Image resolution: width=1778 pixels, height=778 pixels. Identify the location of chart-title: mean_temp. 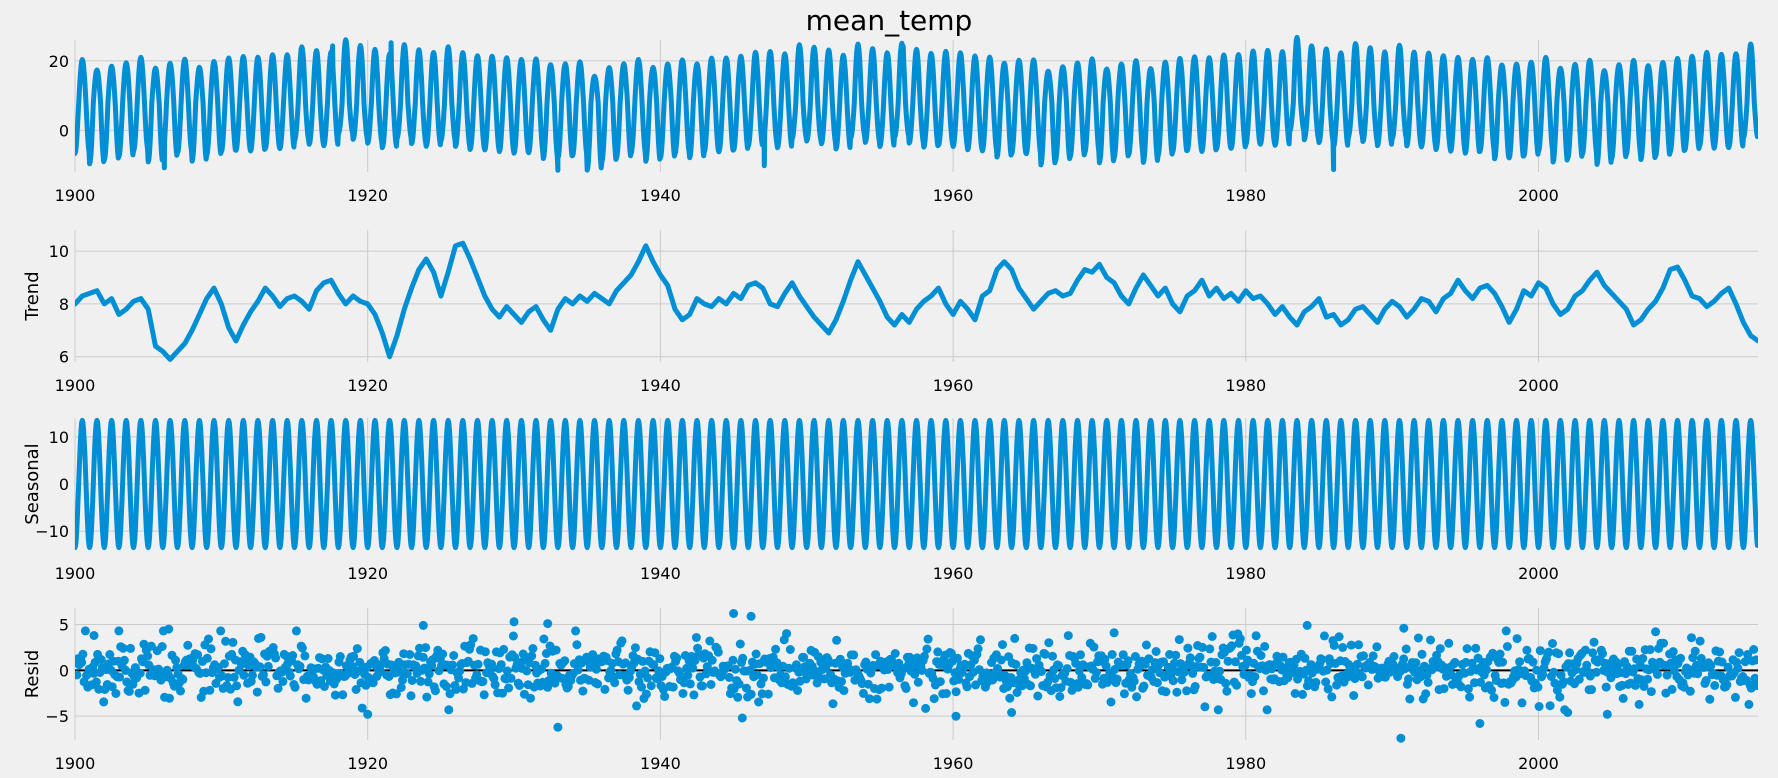
(889, 20).